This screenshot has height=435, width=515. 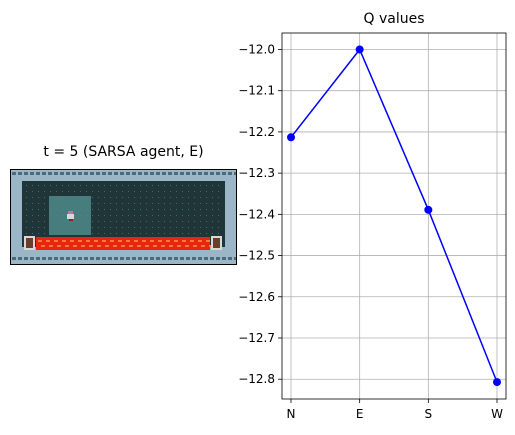 What do you see at coordinates (393, 19) in the screenshot?
I see `chart-title: Q values` at bounding box center [393, 19].